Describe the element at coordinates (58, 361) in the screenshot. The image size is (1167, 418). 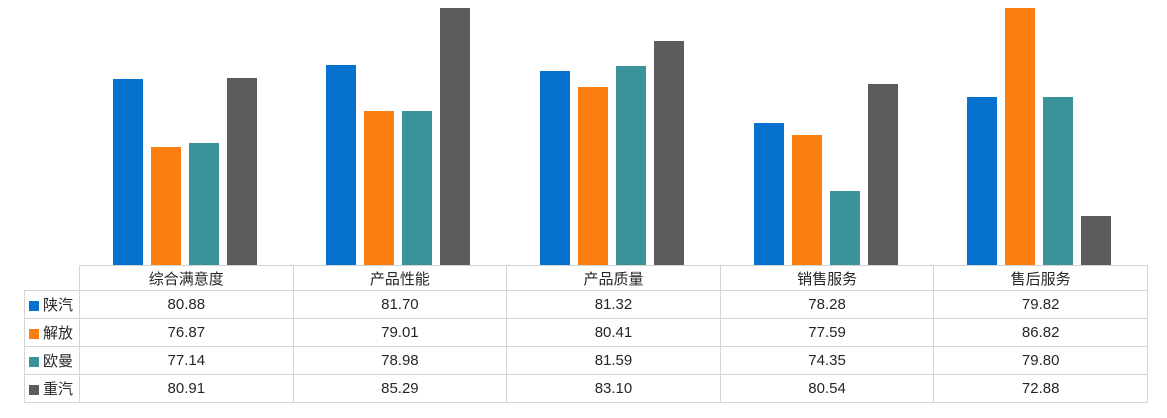
I see `series-name: 欧曼` at that location.